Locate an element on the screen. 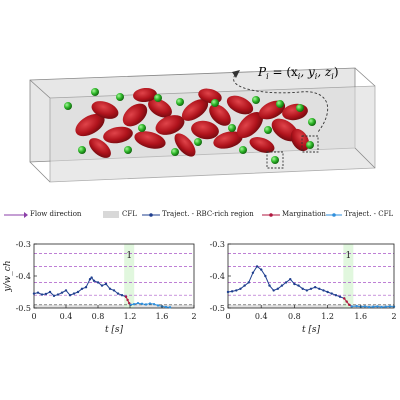  y-tick-label: -0.3 is located at coordinates (217, 244).